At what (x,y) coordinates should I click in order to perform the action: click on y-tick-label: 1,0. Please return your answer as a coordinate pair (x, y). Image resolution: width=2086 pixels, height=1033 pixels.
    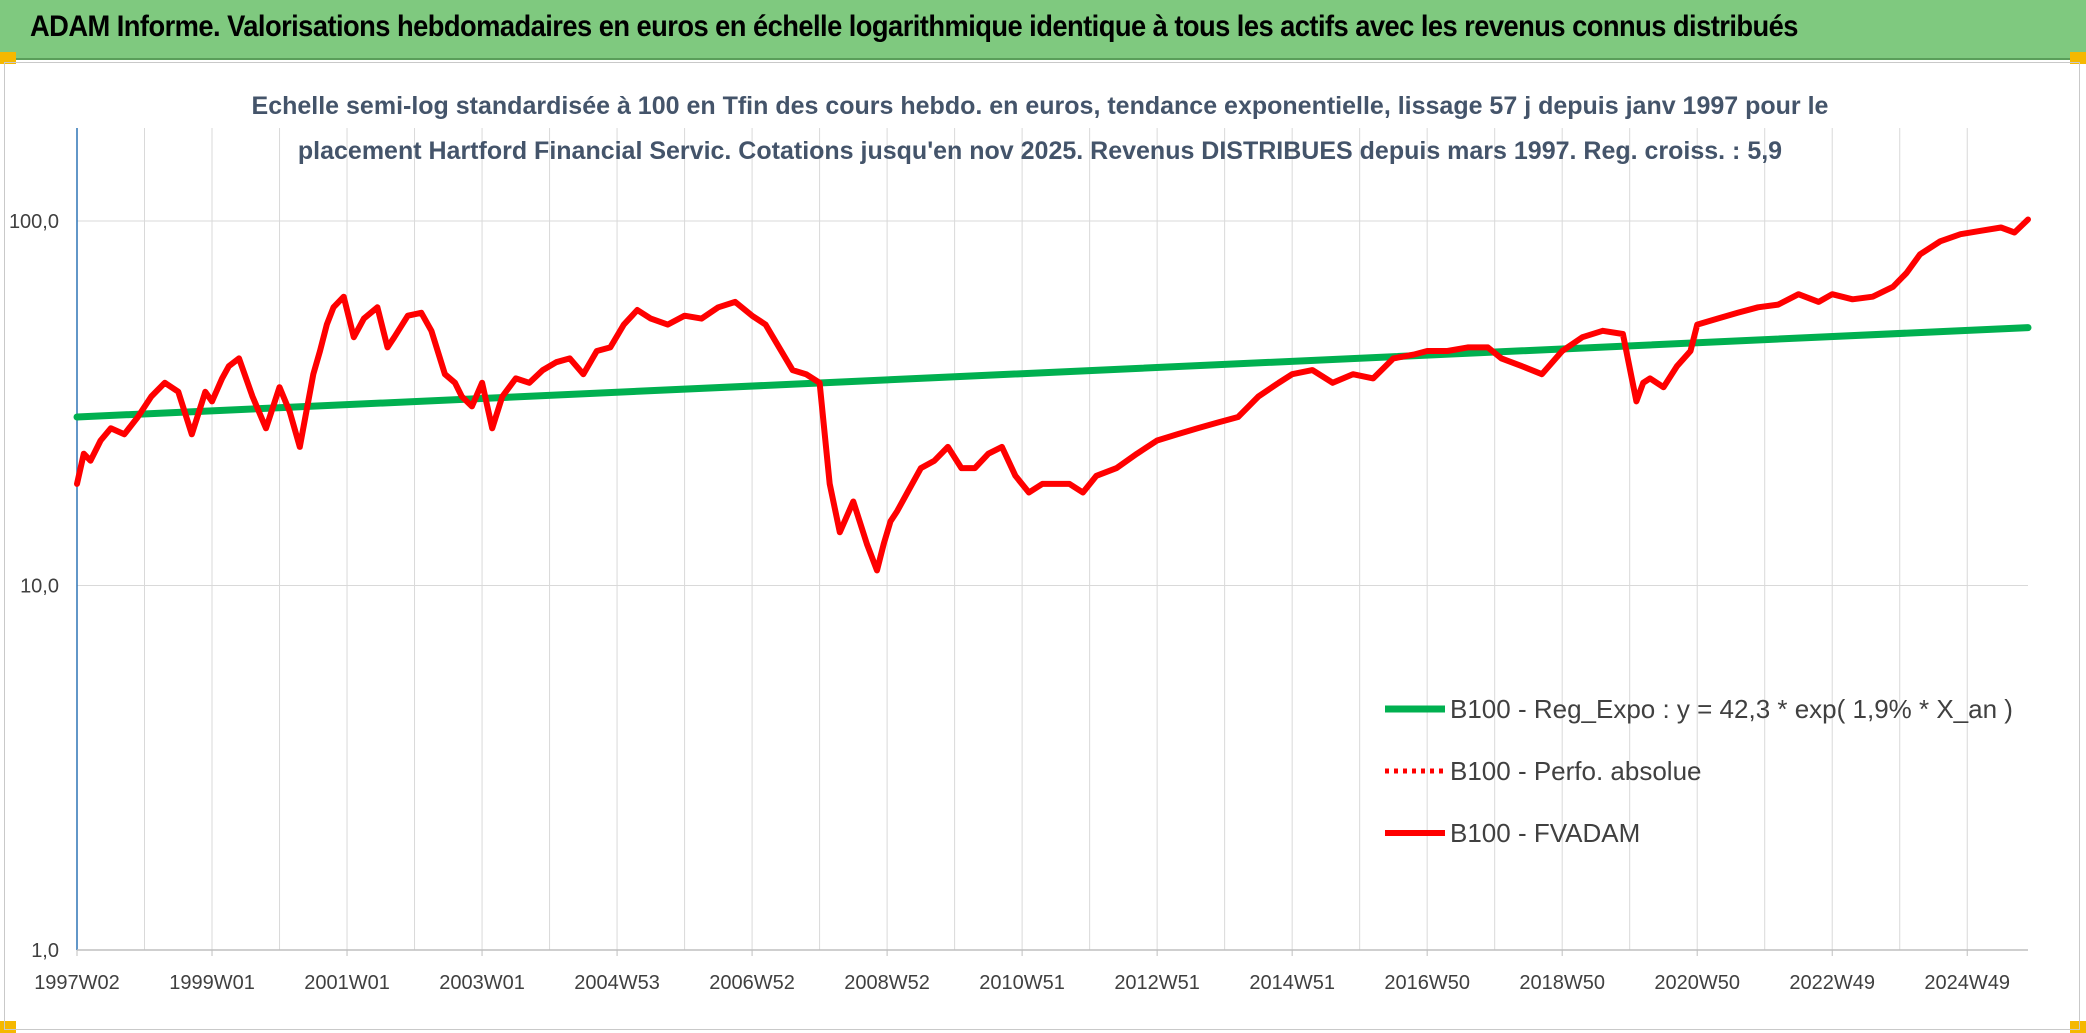
    Looking at the image, I should click on (45, 951).